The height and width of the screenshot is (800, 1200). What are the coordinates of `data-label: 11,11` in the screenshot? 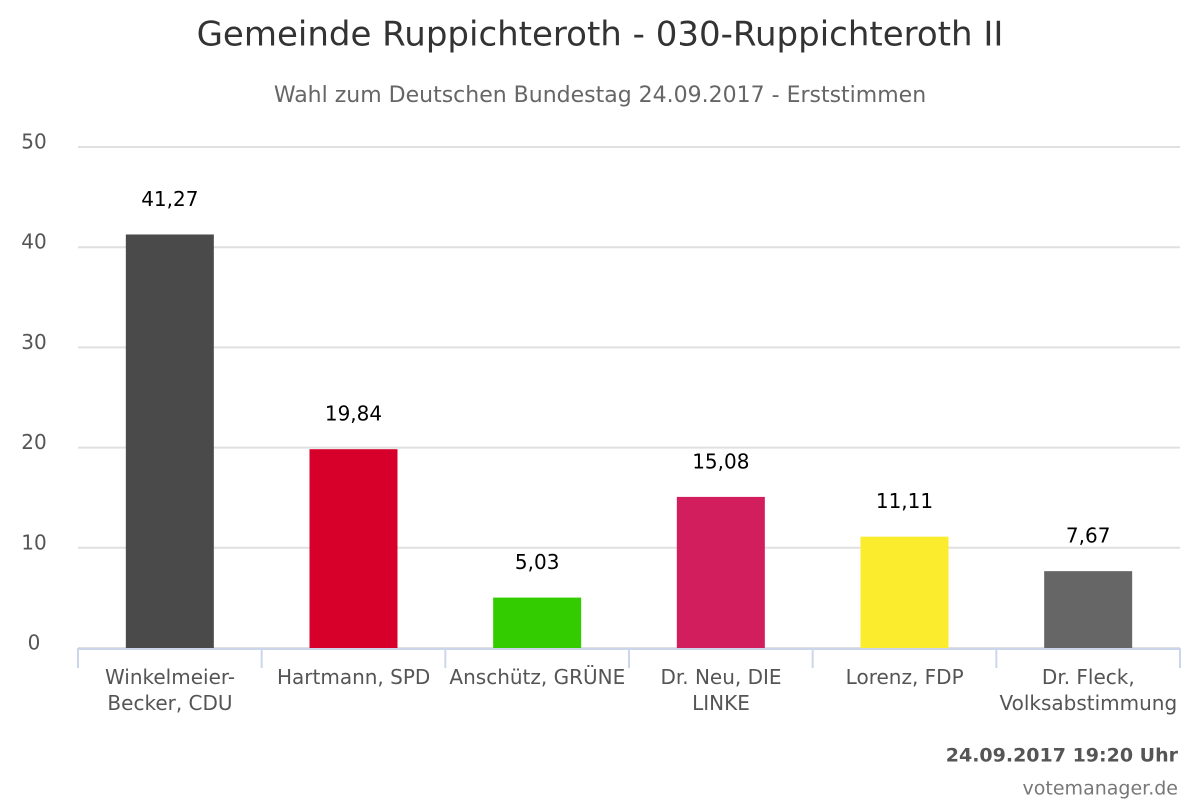 It's located at (904, 501).